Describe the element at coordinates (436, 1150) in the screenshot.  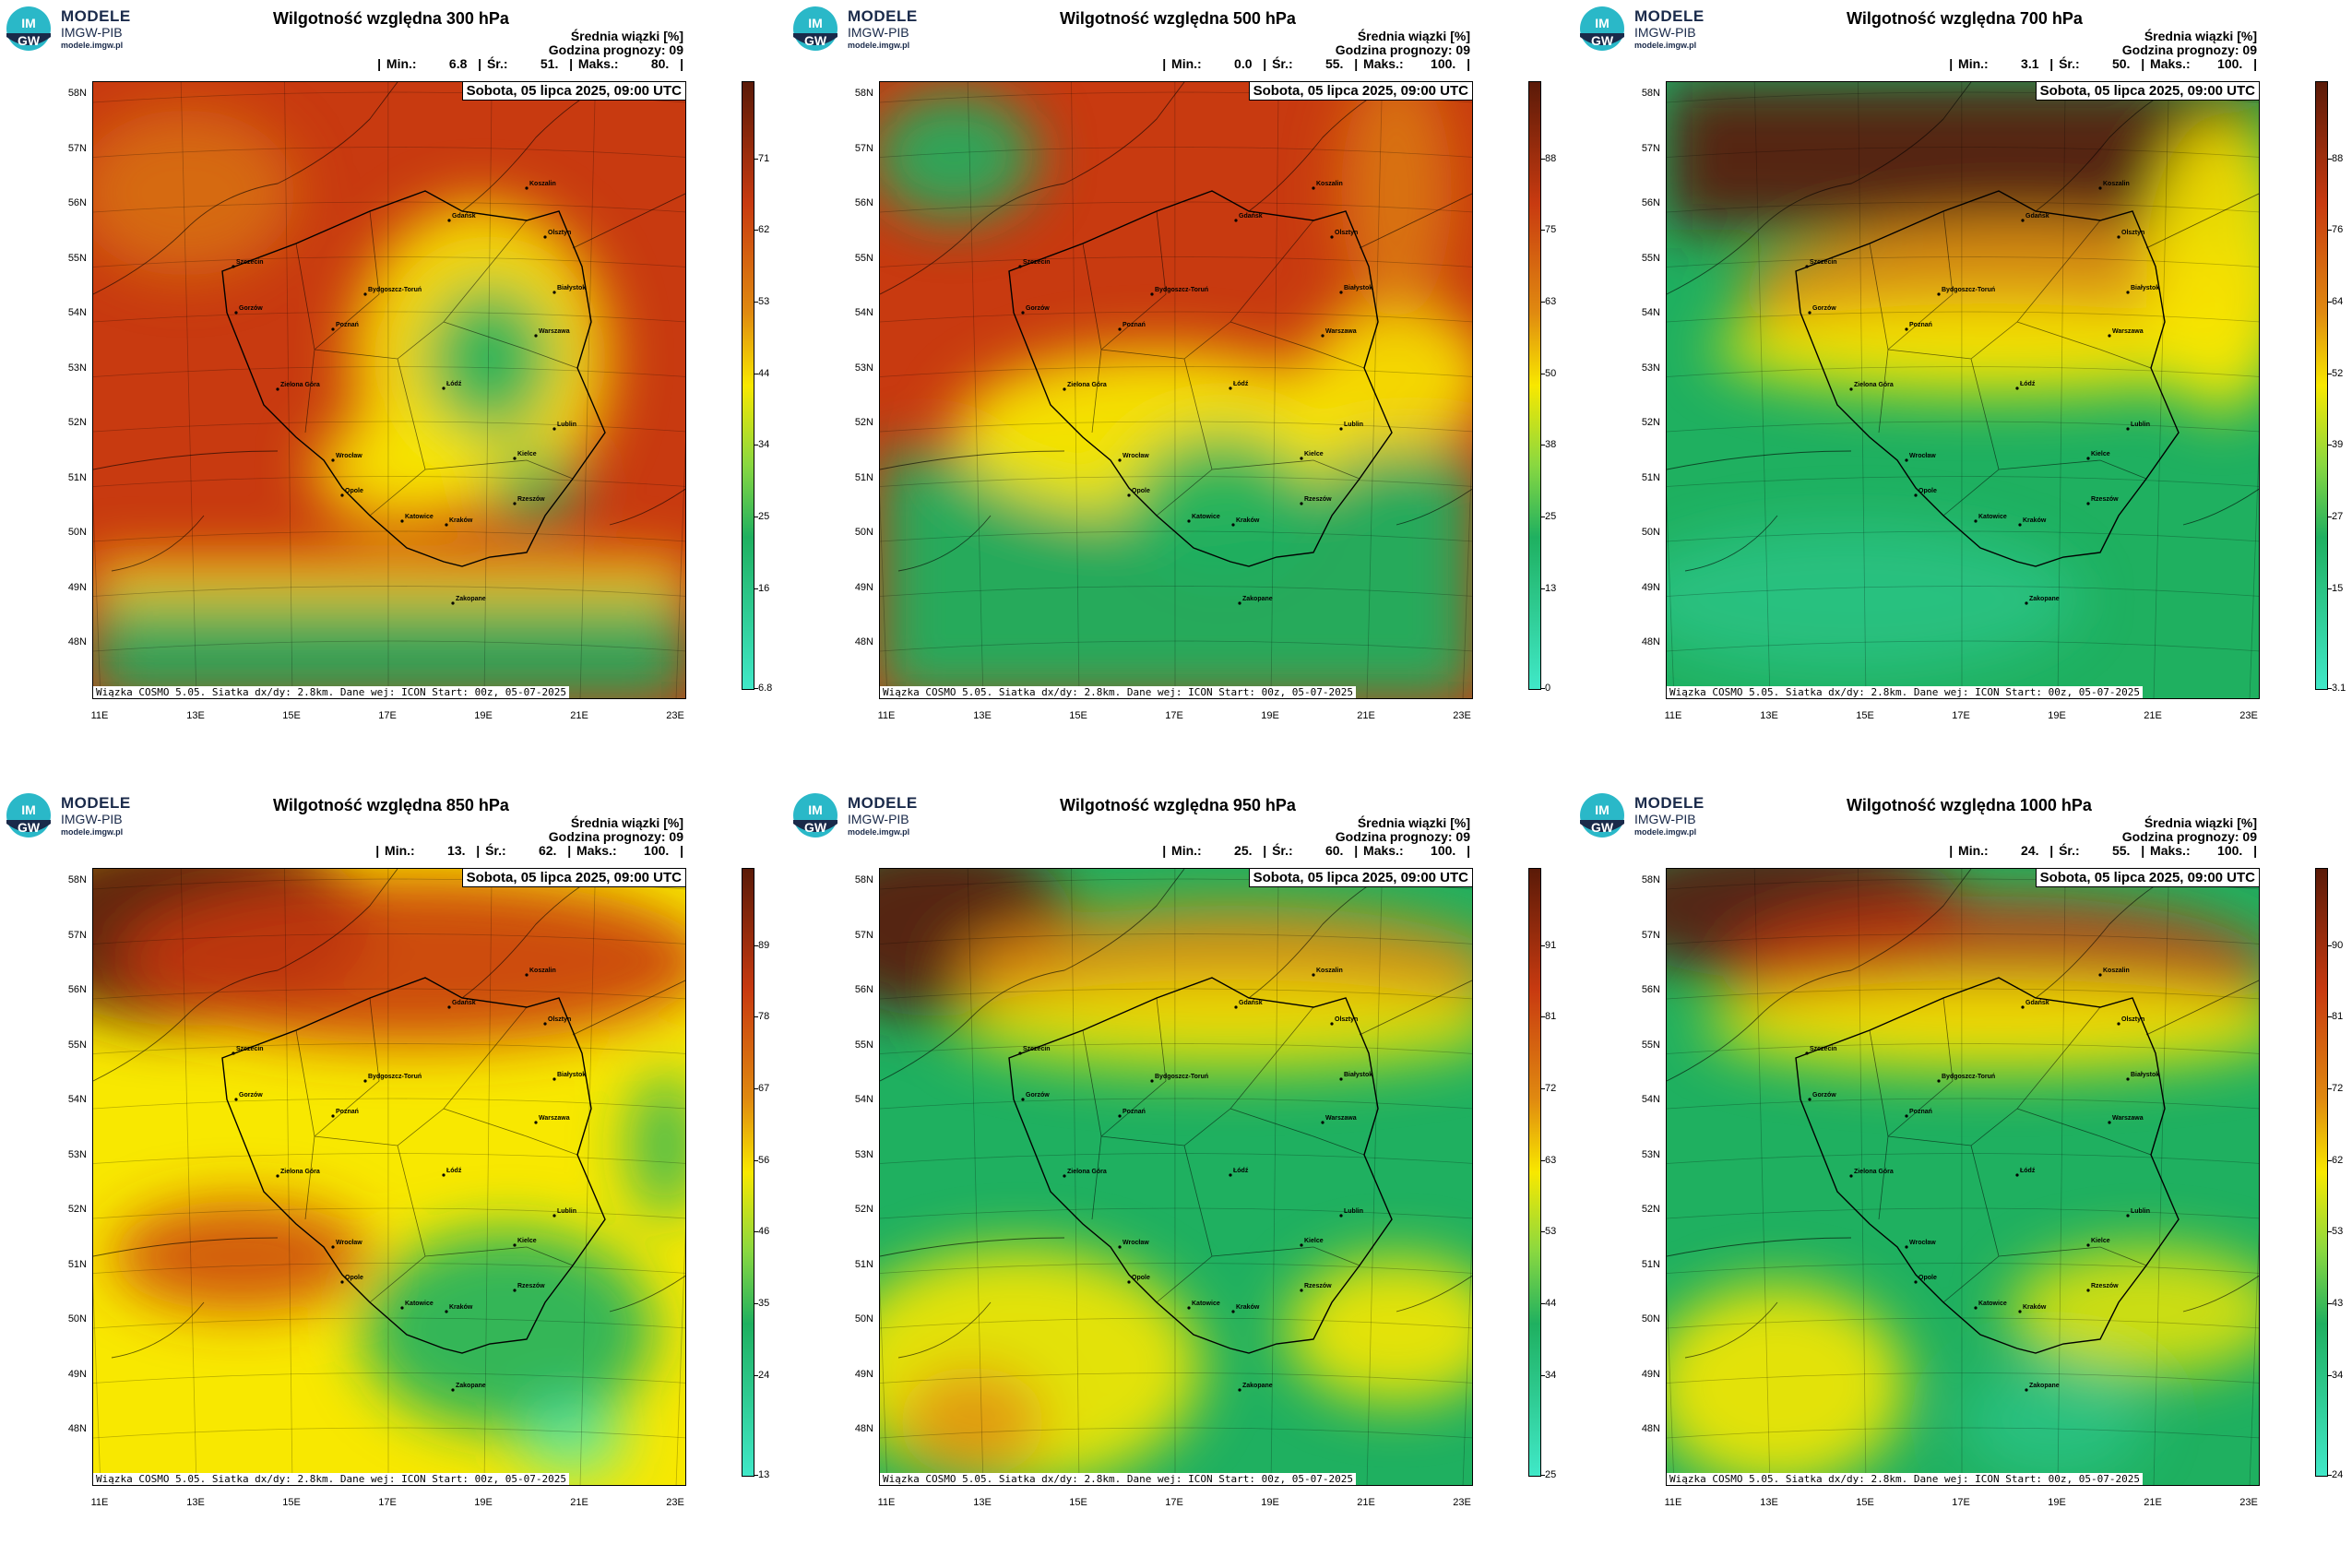
I see `voivodeship-borders` at that location.